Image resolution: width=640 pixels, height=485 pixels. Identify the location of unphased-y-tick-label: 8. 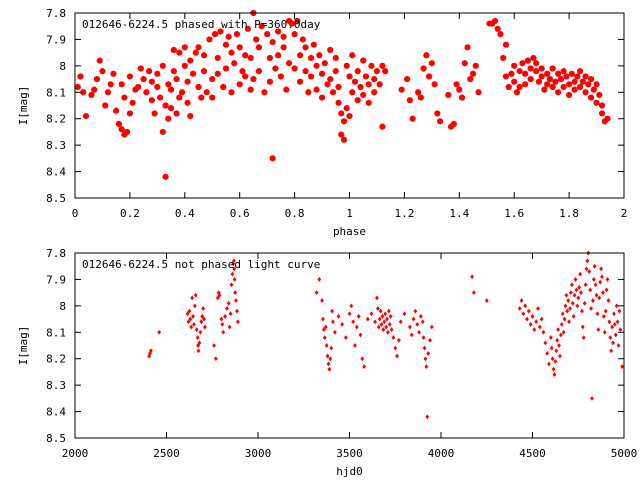
(62, 306).